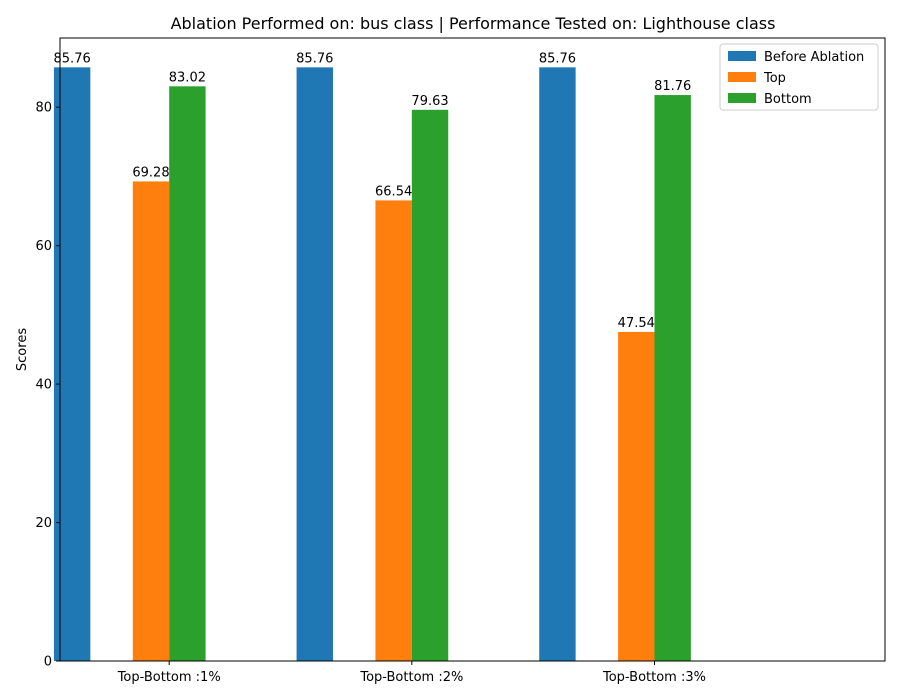  I want to click on bar-value-label: 79.63, so click(429, 101).